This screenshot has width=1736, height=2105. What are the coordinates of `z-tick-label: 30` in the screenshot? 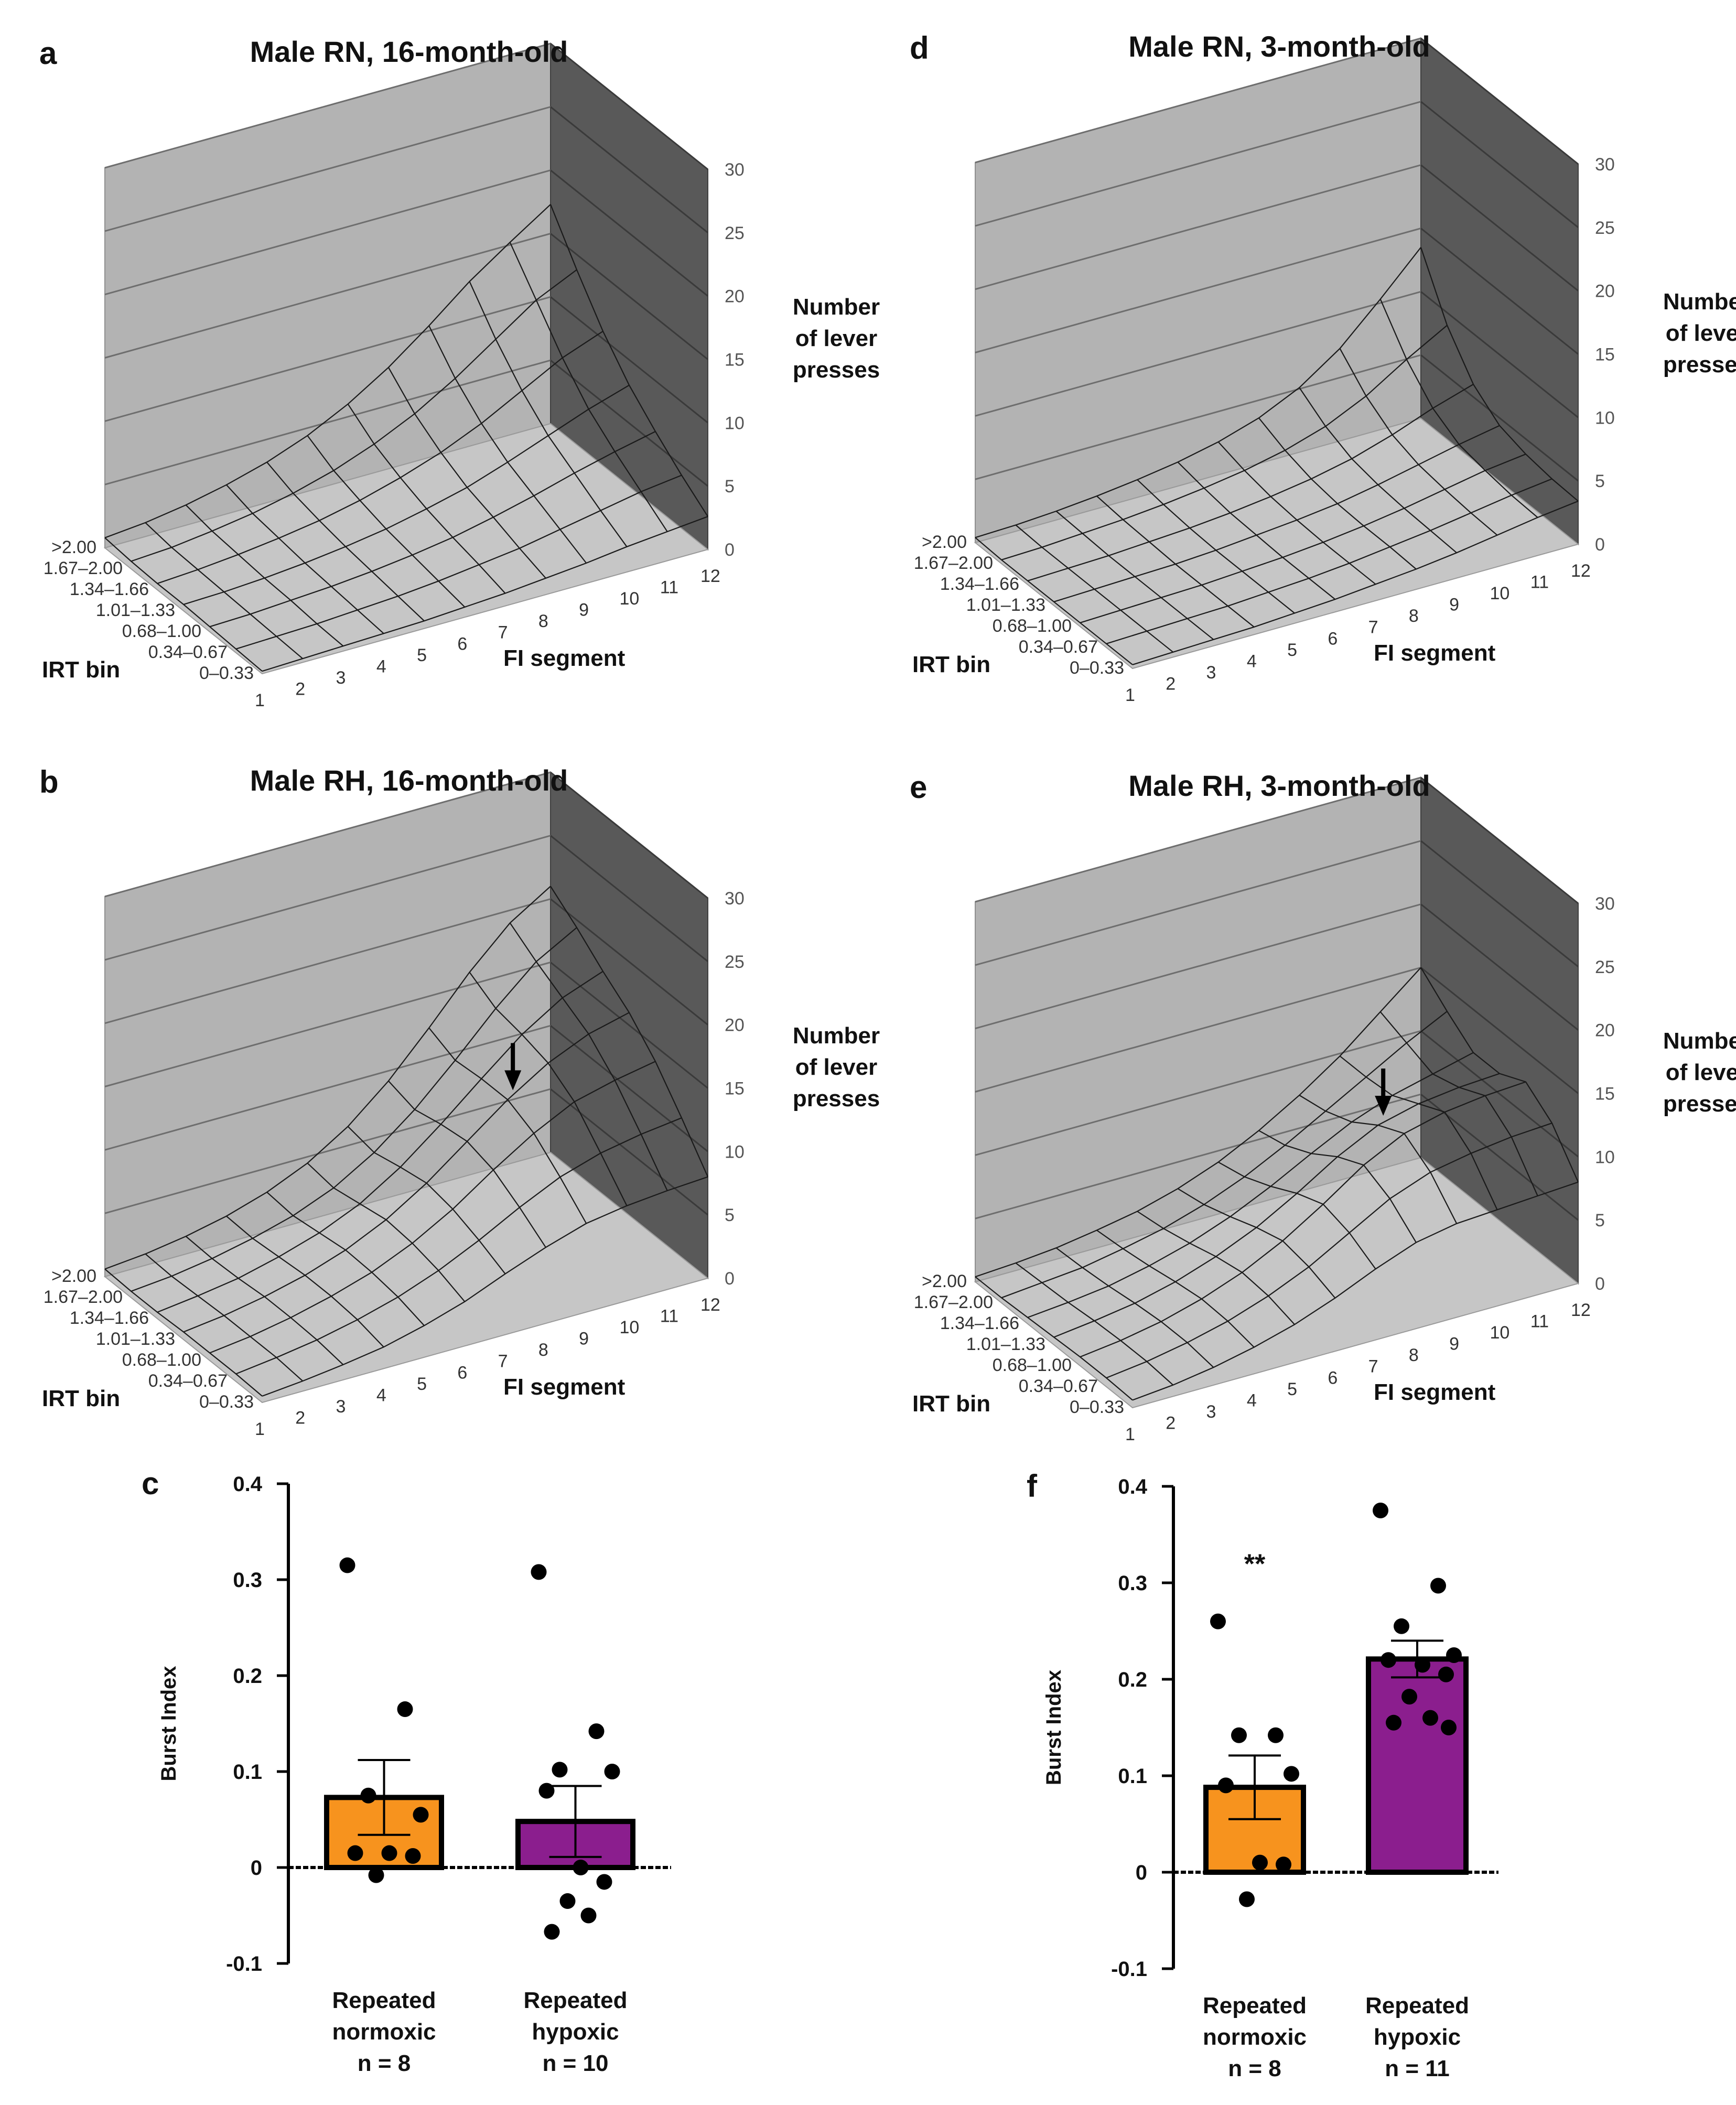 It's located at (735, 170).